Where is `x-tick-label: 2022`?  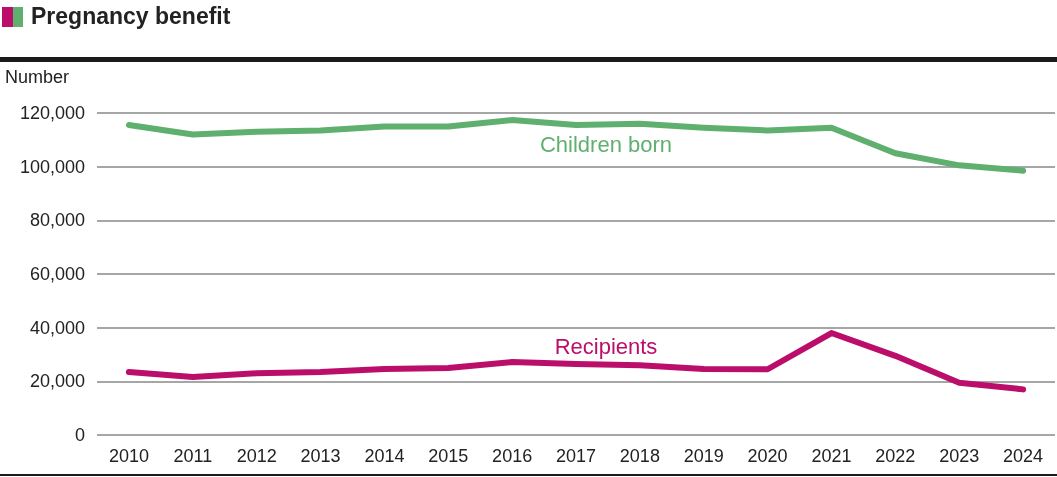 x-tick-label: 2022 is located at coordinates (895, 456).